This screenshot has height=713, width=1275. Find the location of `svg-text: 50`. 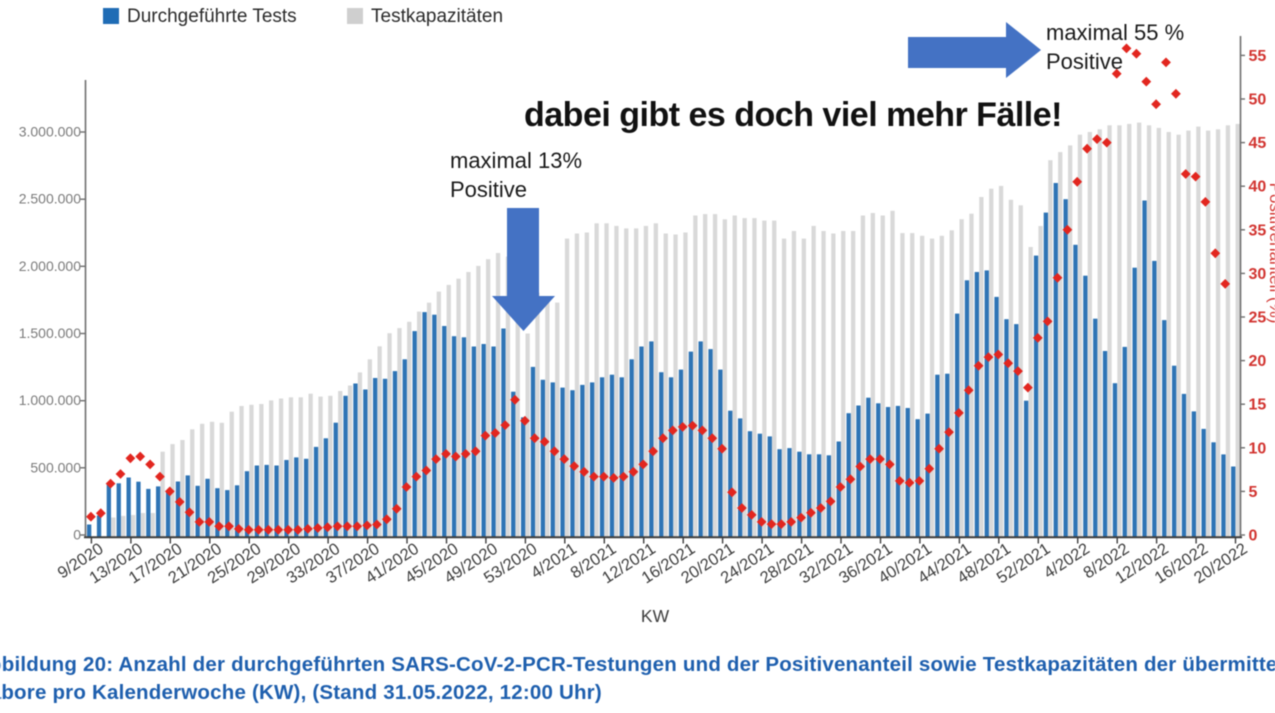

svg-text: 50 is located at coordinates (1258, 100).